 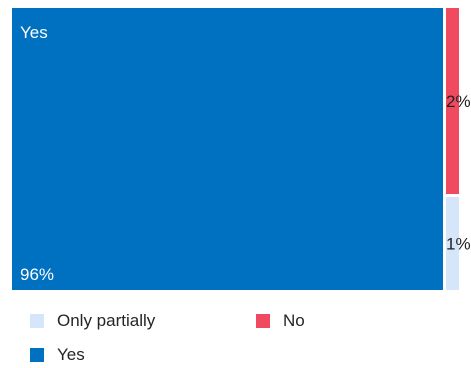 What do you see at coordinates (71, 354) in the screenshot?
I see `legend-label-yes: Yes` at bounding box center [71, 354].